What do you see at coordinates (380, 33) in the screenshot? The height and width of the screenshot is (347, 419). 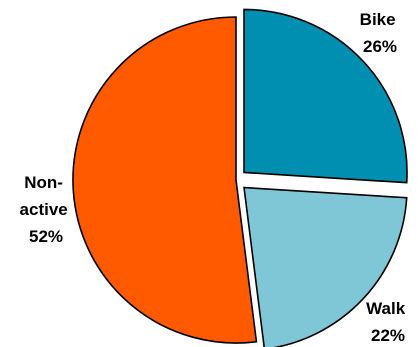 I see `slice-label-bike: Bike 26%` at bounding box center [380, 33].